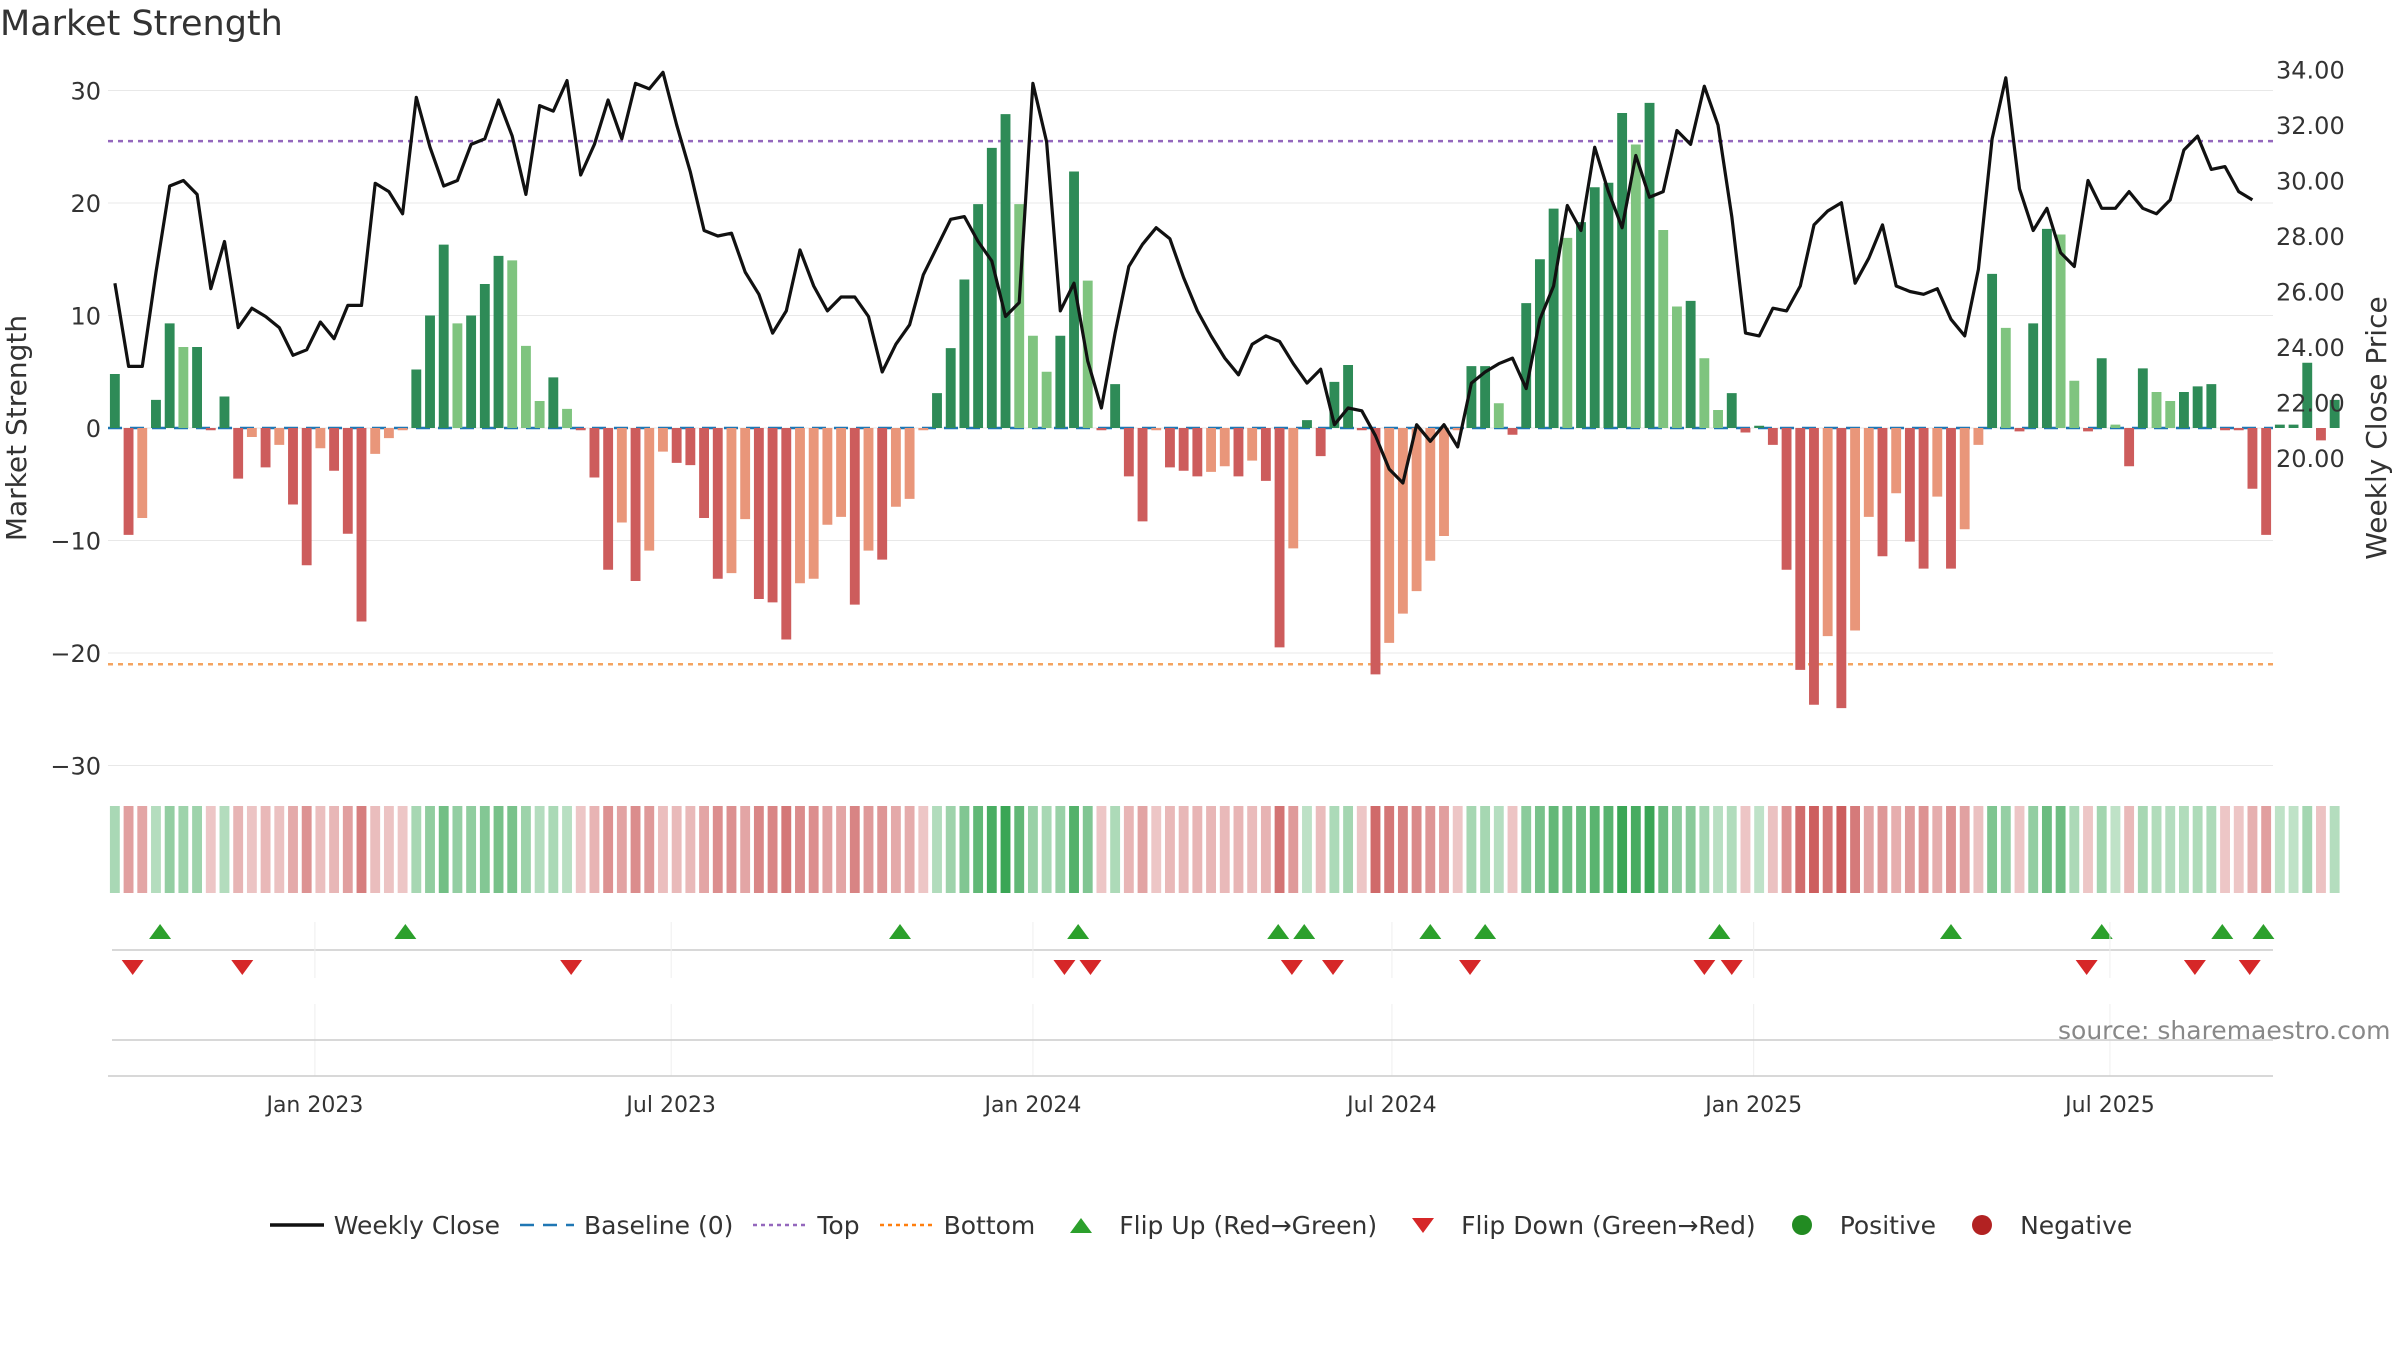 This screenshot has width=2400, height=1350. I want to click on legend-label: Baseline (0), so click(659, 1225).